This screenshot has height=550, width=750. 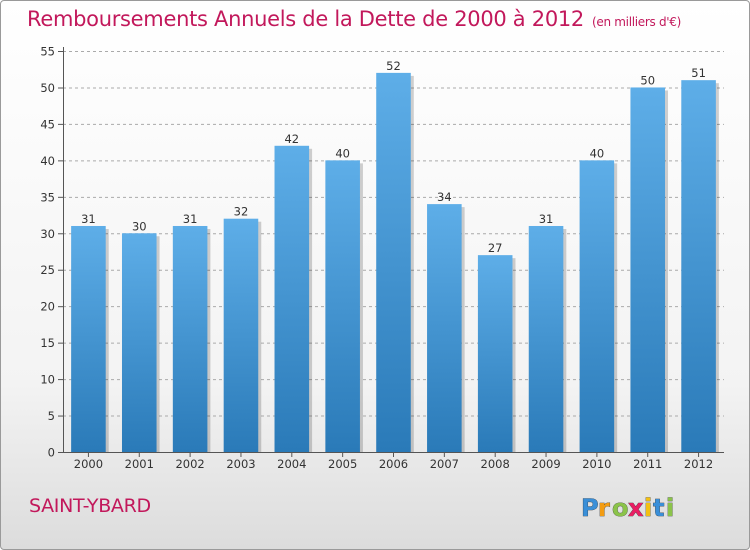 I want to click on x-tick-label: 2004, so click(x=291, y=464).